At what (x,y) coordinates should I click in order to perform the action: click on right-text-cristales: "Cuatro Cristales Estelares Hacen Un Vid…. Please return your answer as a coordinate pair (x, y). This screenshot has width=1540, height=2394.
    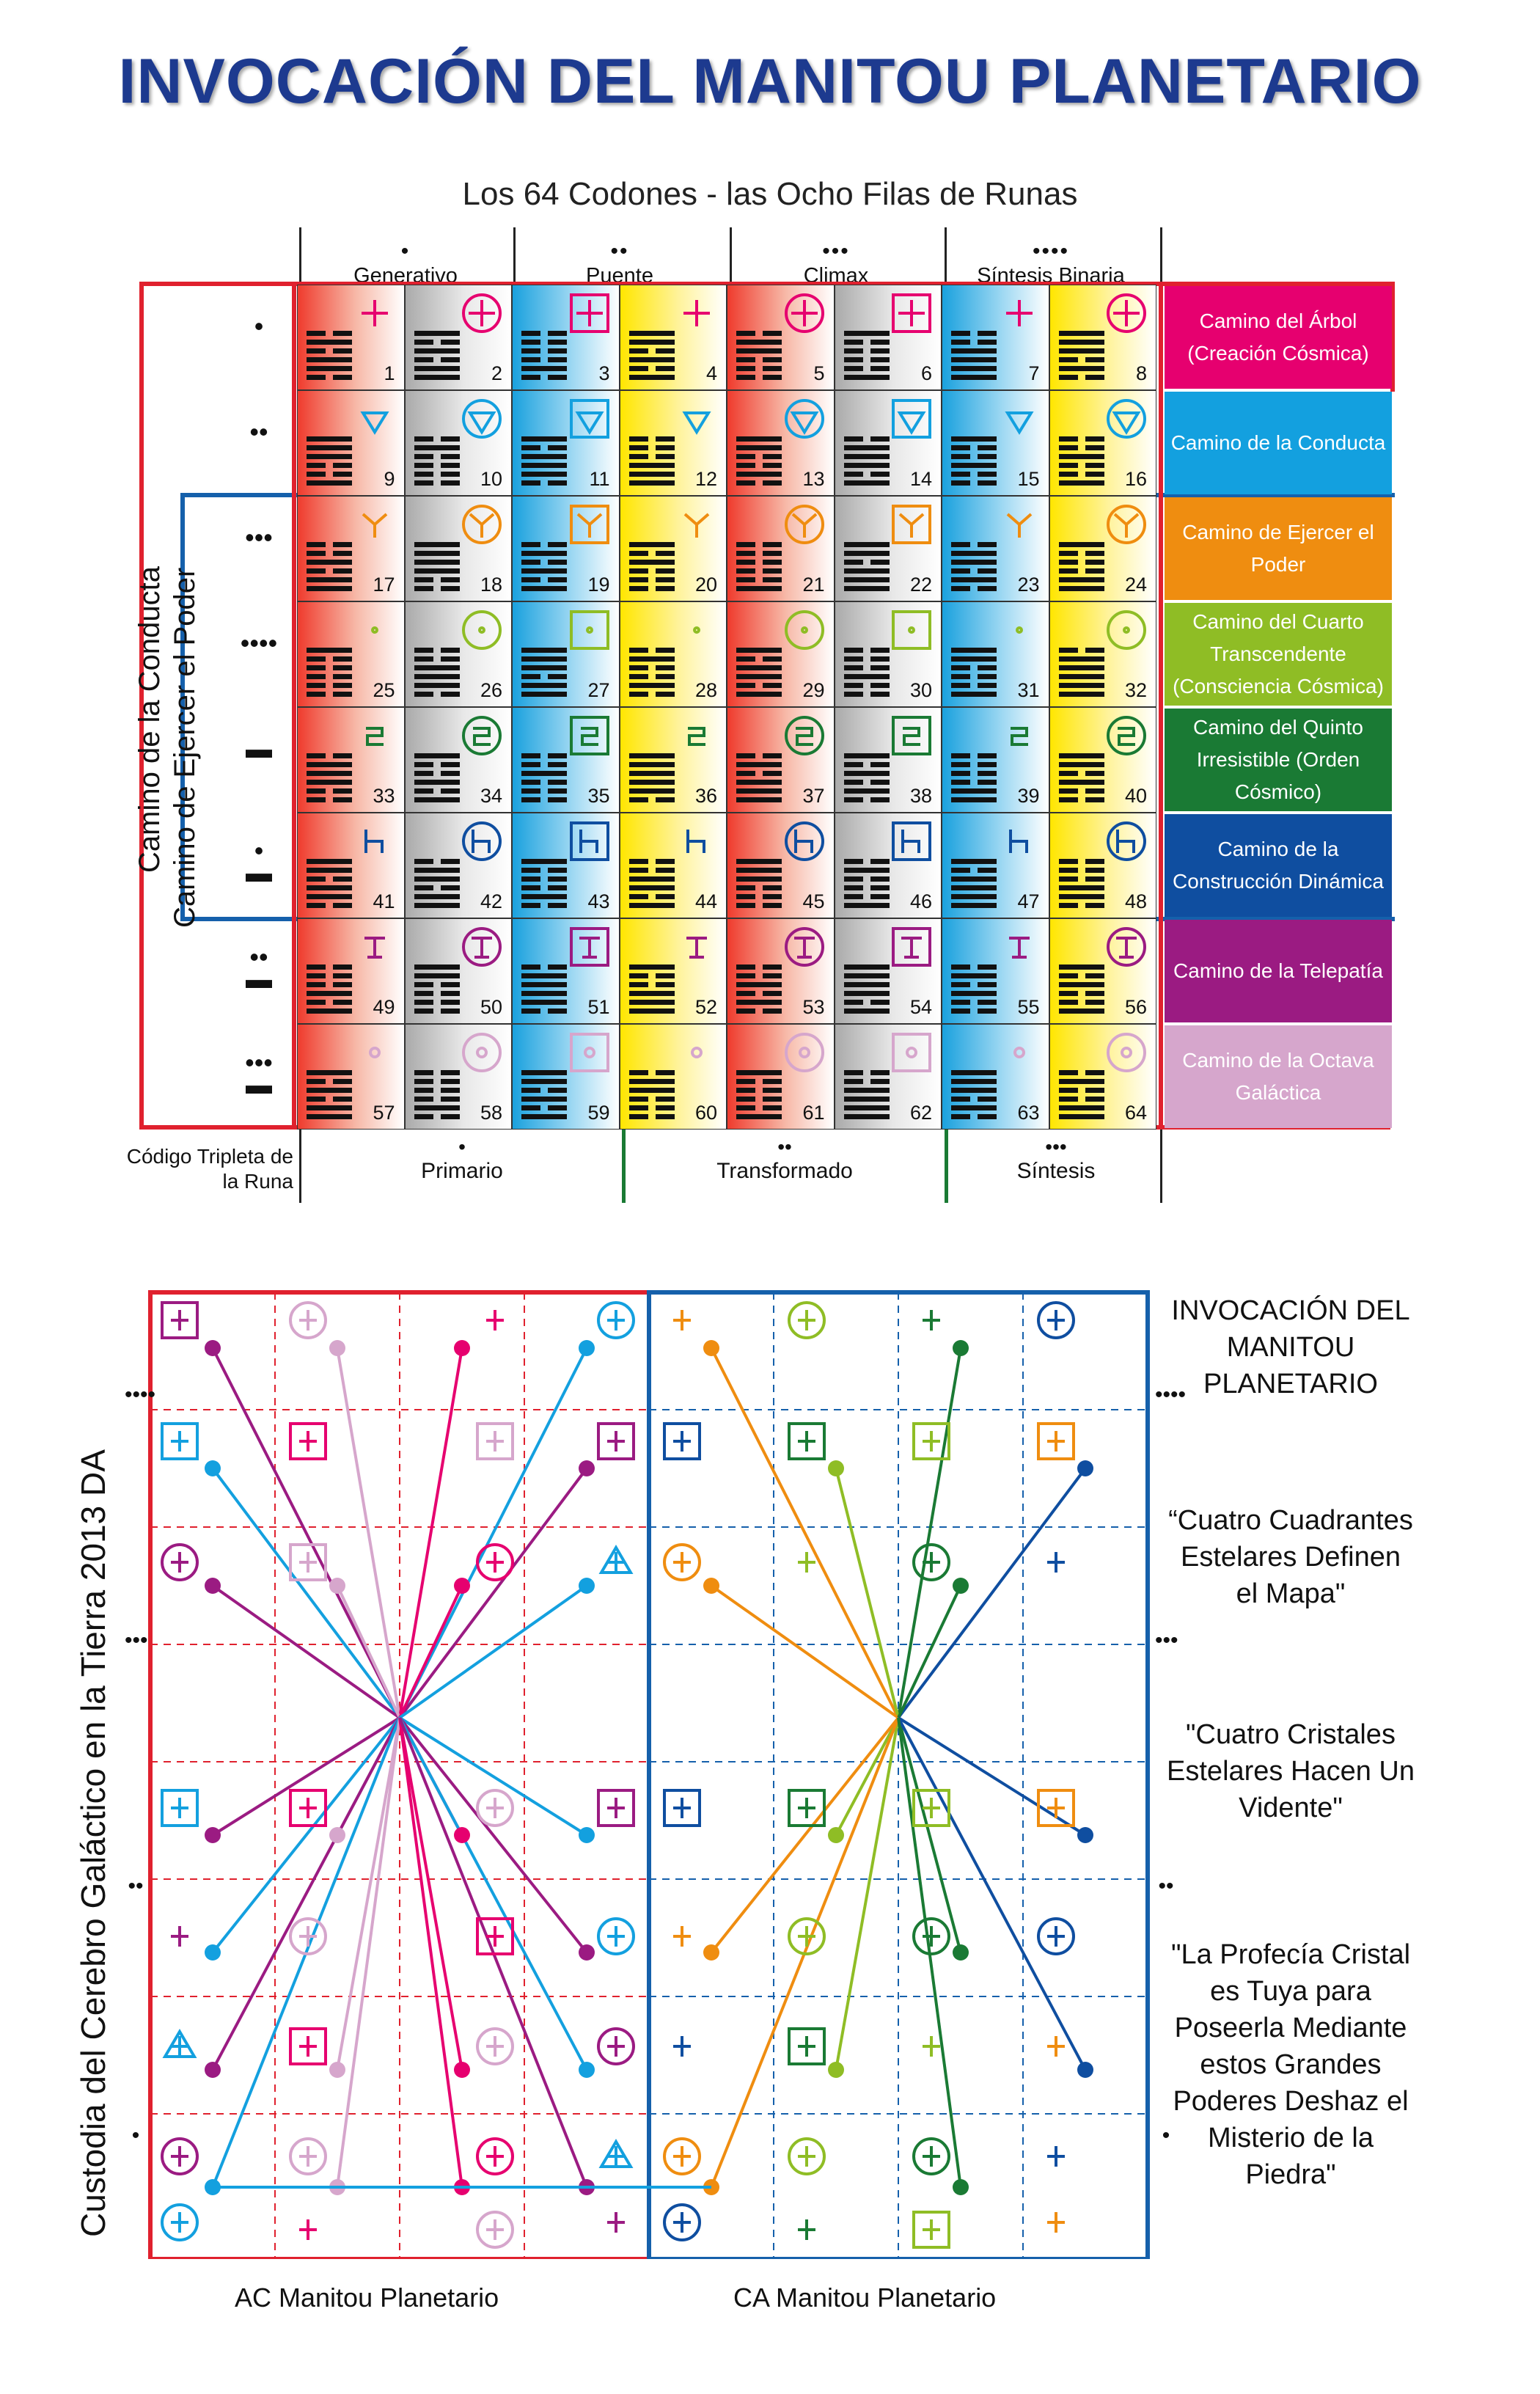
    Looking at the image, I should click on (1291, 1771).